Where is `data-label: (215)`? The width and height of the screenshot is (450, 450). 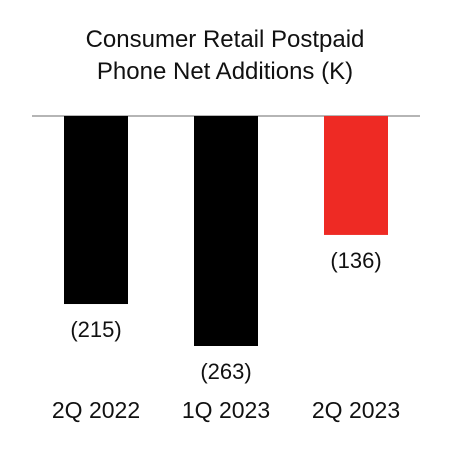 data-label: (215) is located at coordinates (95, 329).